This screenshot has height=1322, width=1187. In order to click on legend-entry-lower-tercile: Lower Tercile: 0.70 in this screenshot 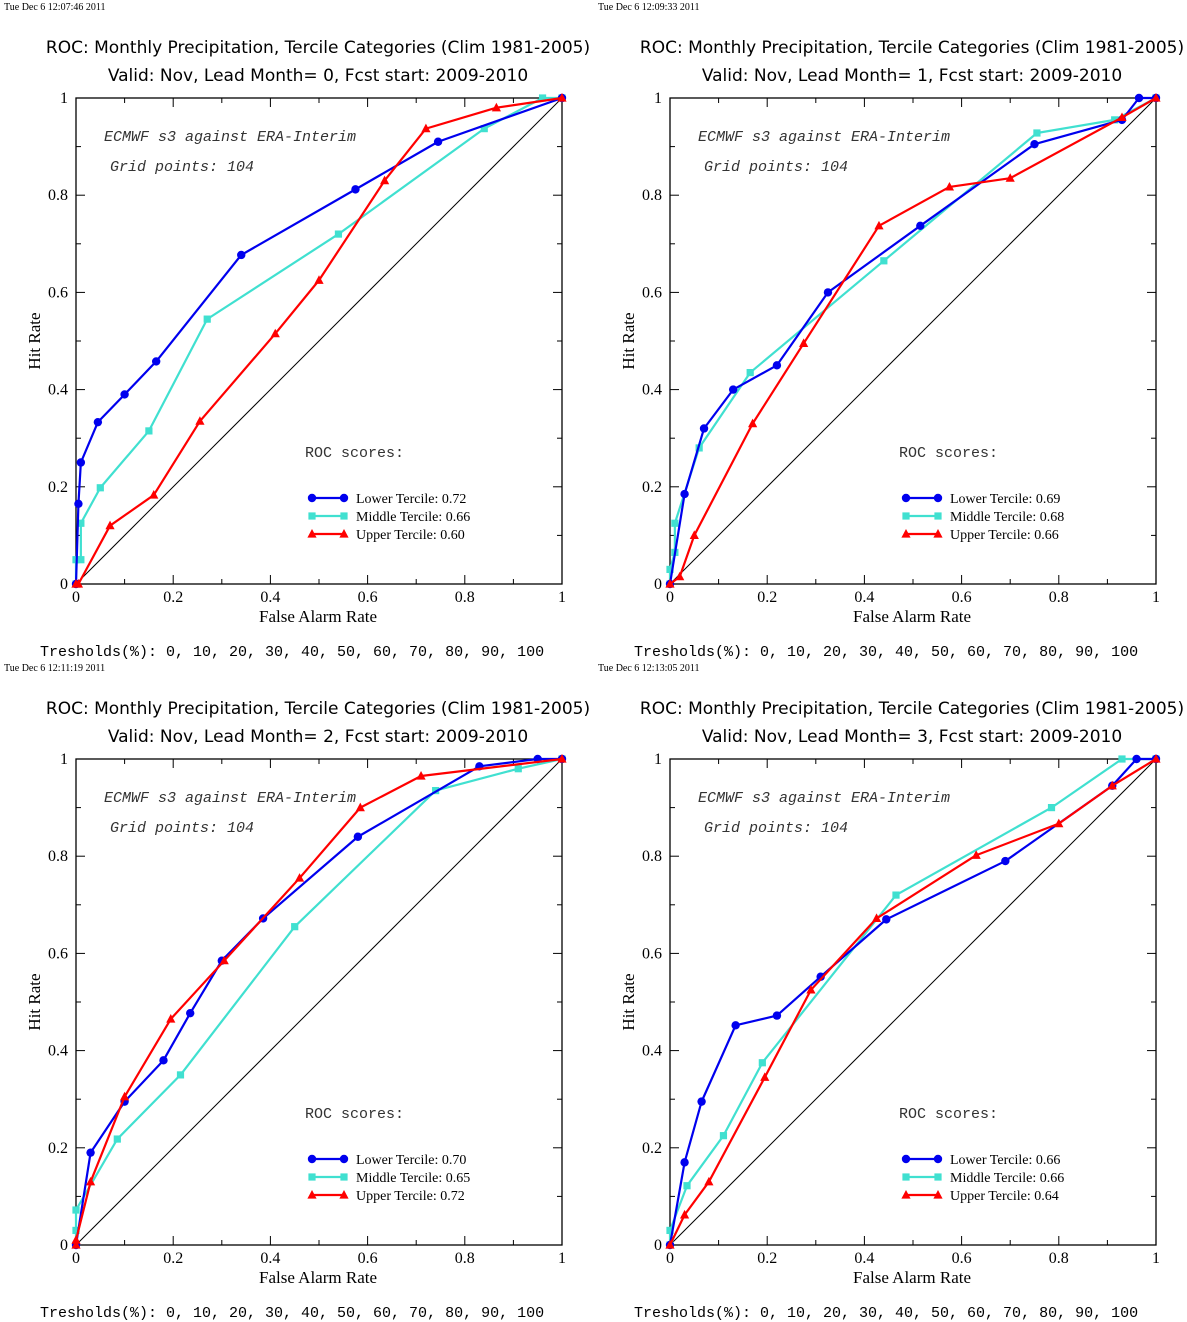, I will do `click(386, 1160)`.